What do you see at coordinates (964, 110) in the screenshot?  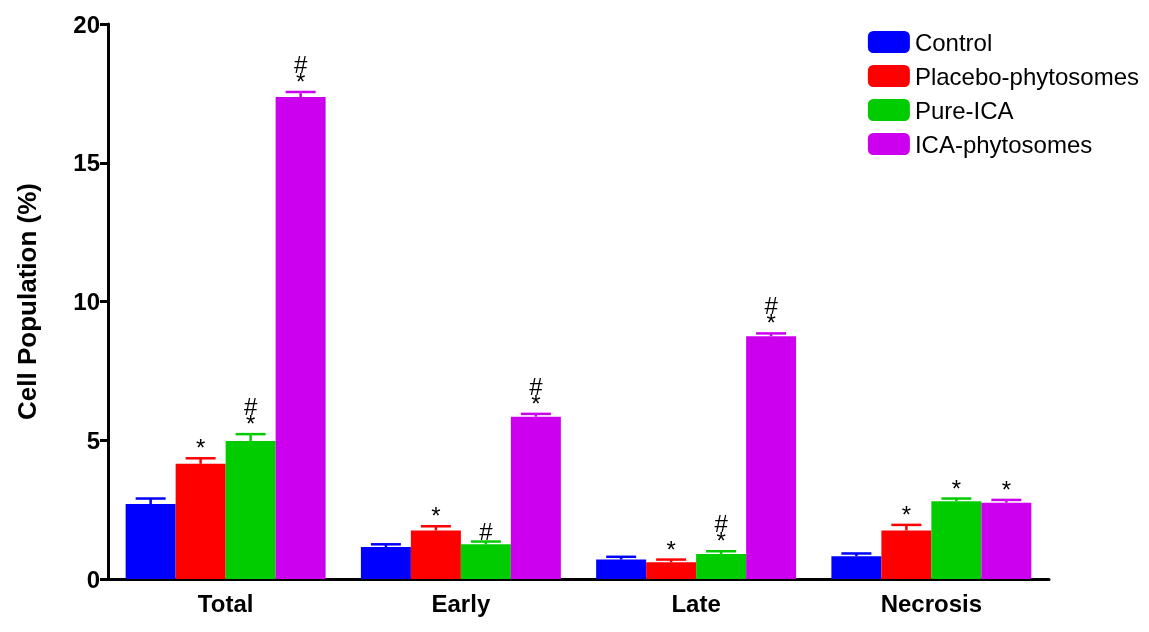 I see `legend-label: Pure-ICA` at bounding box center [964, 110].